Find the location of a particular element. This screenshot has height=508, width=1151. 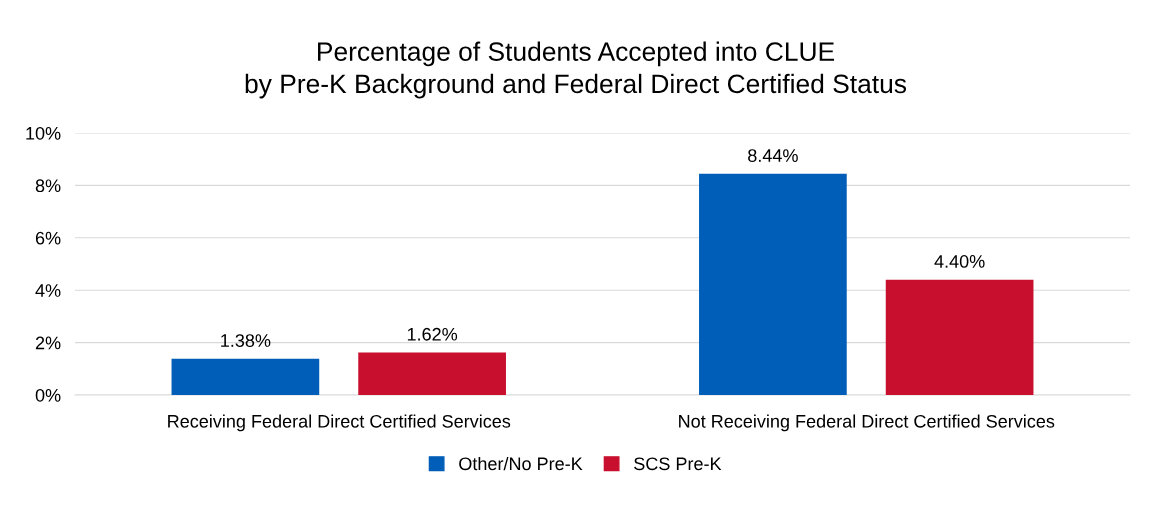

x-tick-label: Receiving Federal Direct Certified Services is located at coordinates (339, 423).